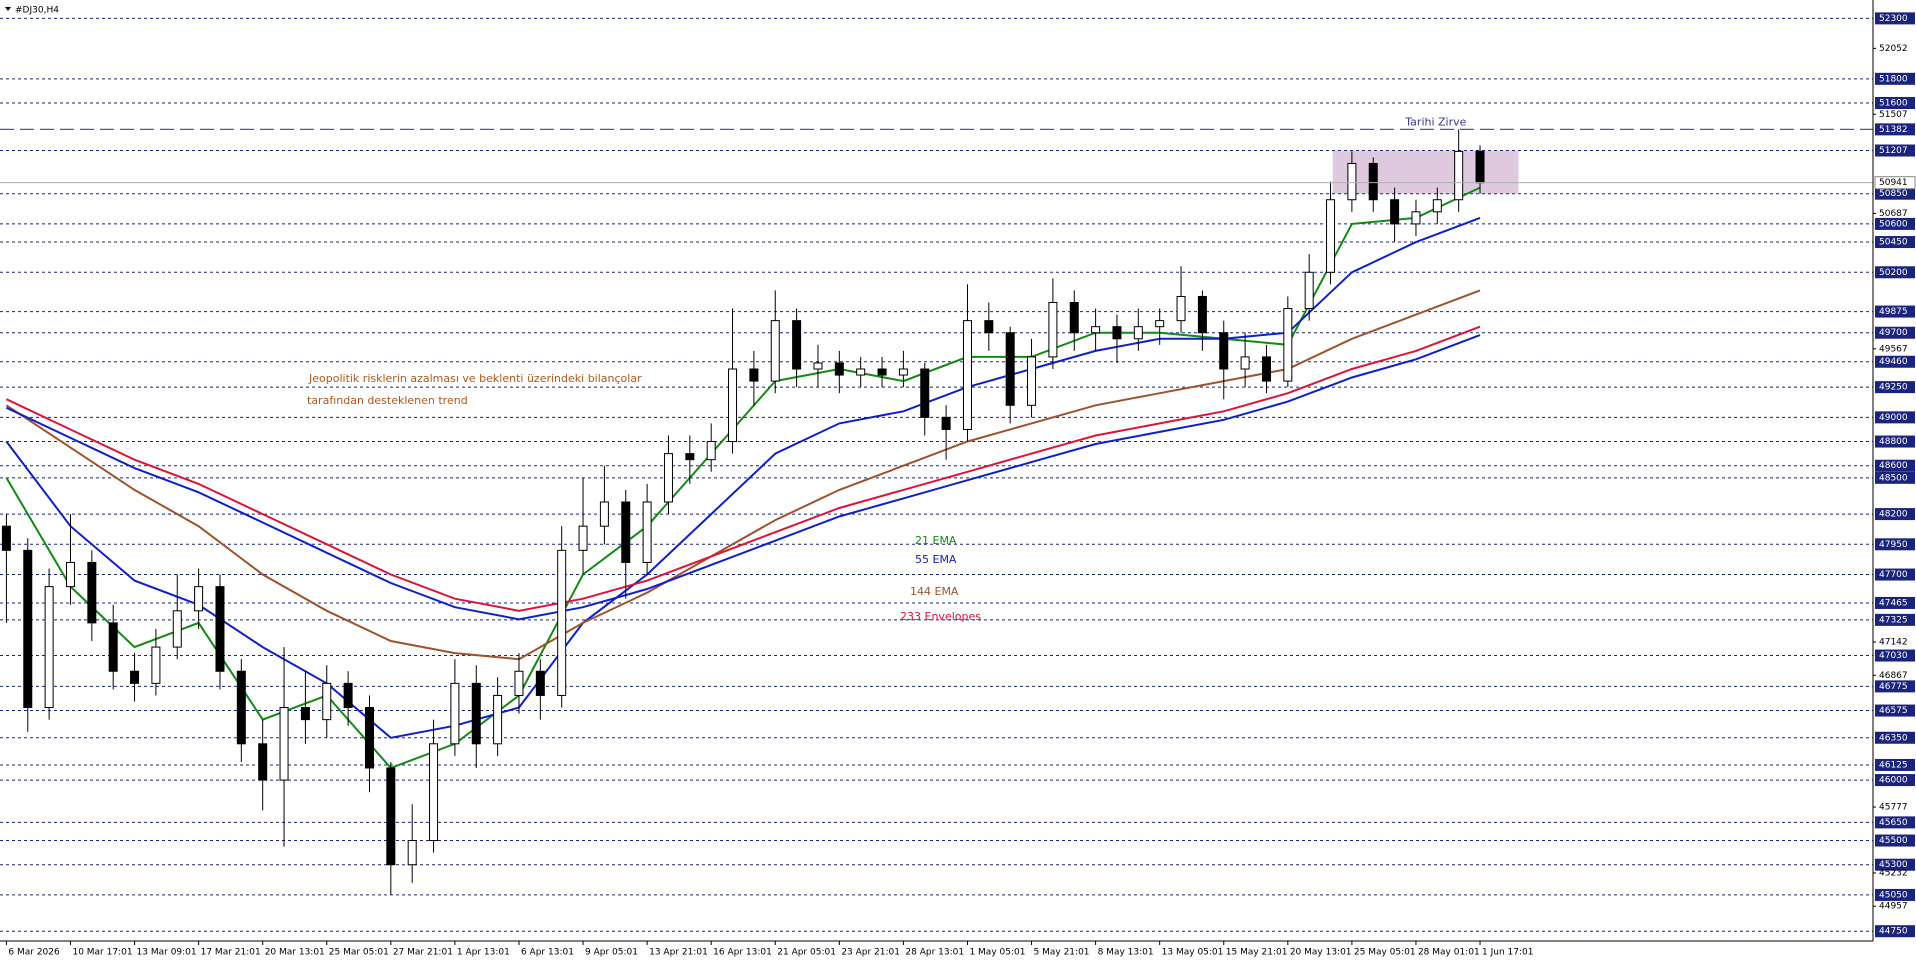  Describe the element at coordinates (1893, 515) in the screenshot. I see `level-label: 48200` at that location.